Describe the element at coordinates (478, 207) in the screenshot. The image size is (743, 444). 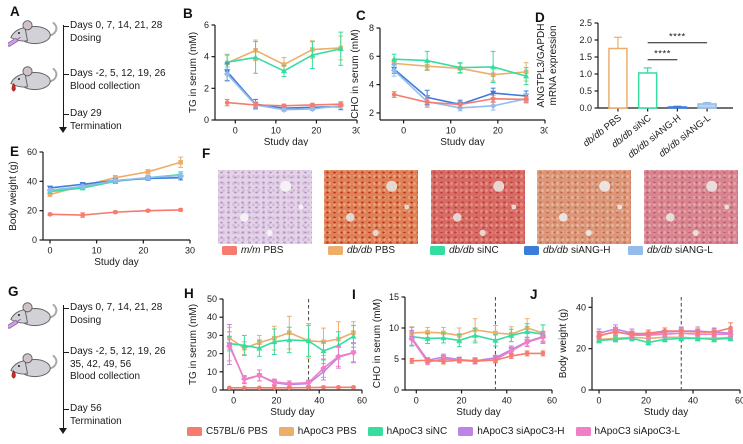
I see `histology-image-dbdb-sinc` at that location.